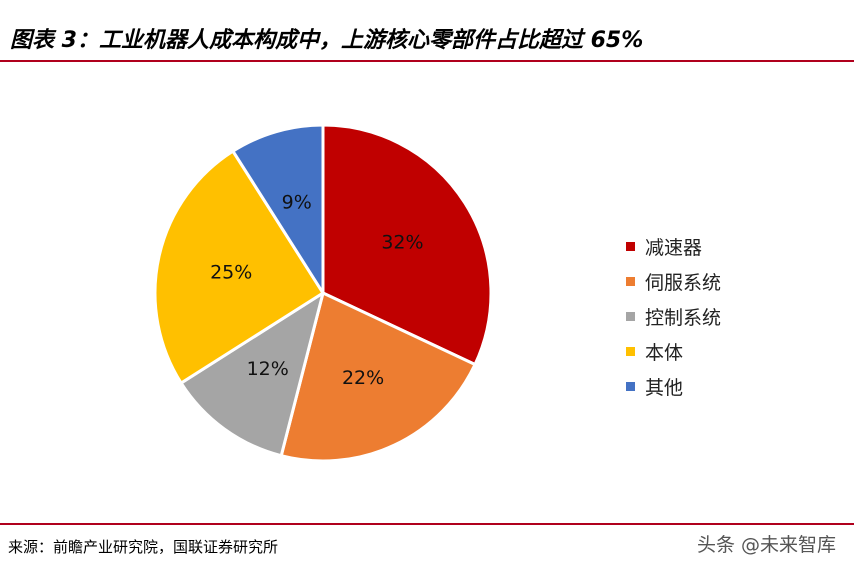 This screenshot has width=854, height=568. Describe the element at coordinates (231, 272) in the screenshot. I see `slice-data-label: 25%` at that location.